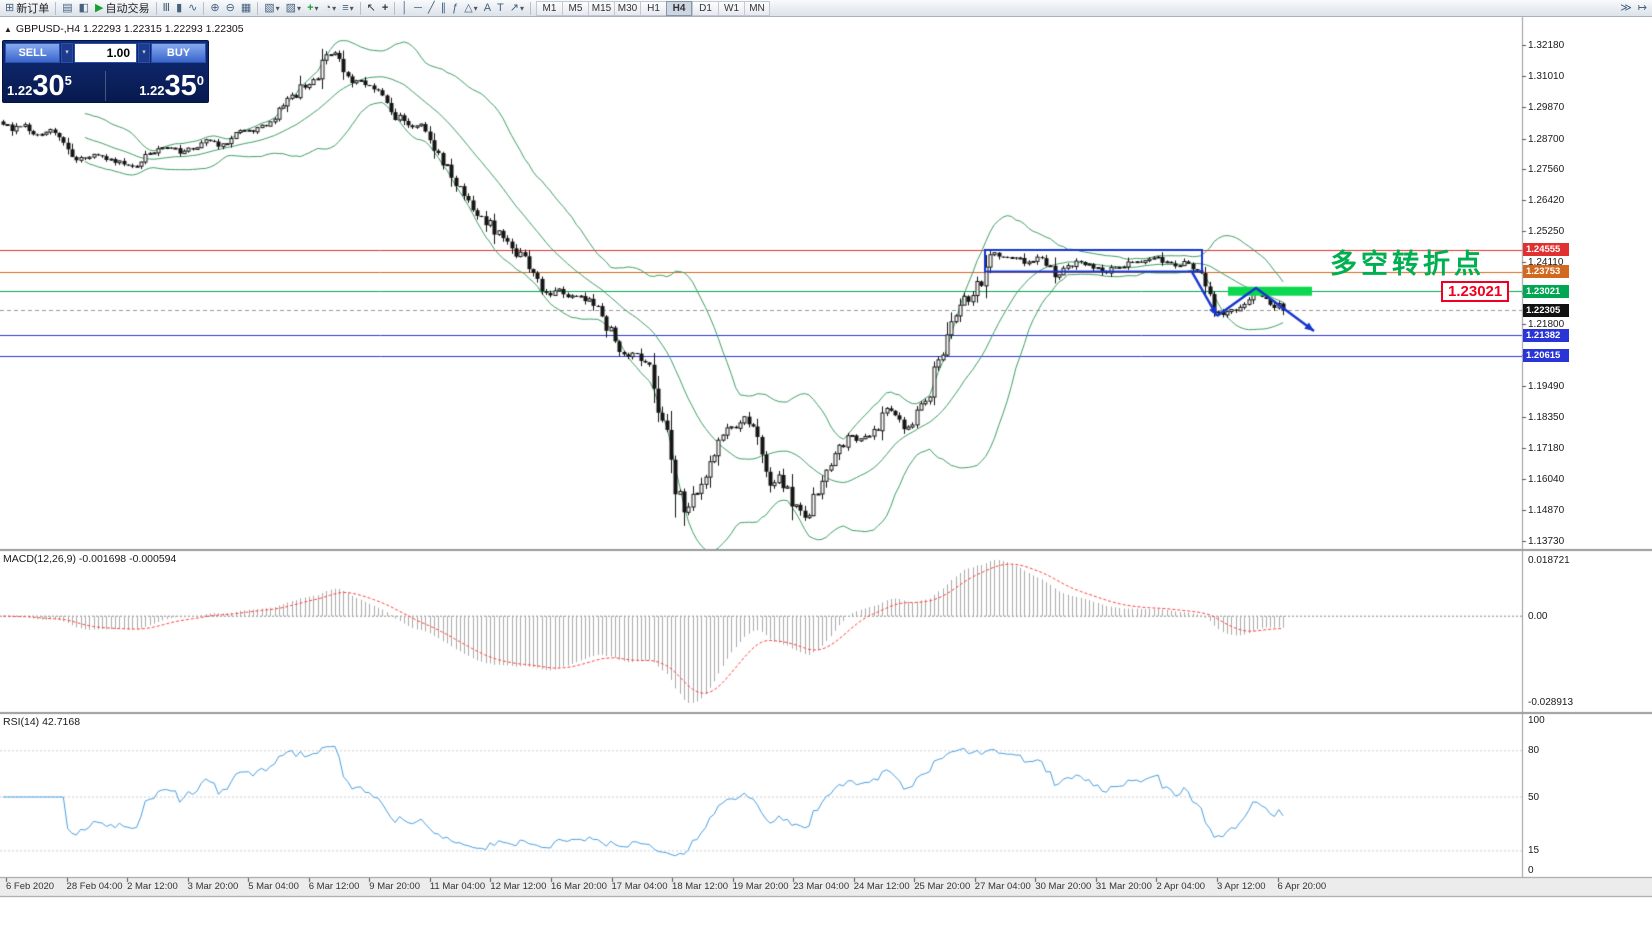  Describe the element at coordinates (549, 8) in the screenshot. I see `timeframe-m1-button: M1` at that location.